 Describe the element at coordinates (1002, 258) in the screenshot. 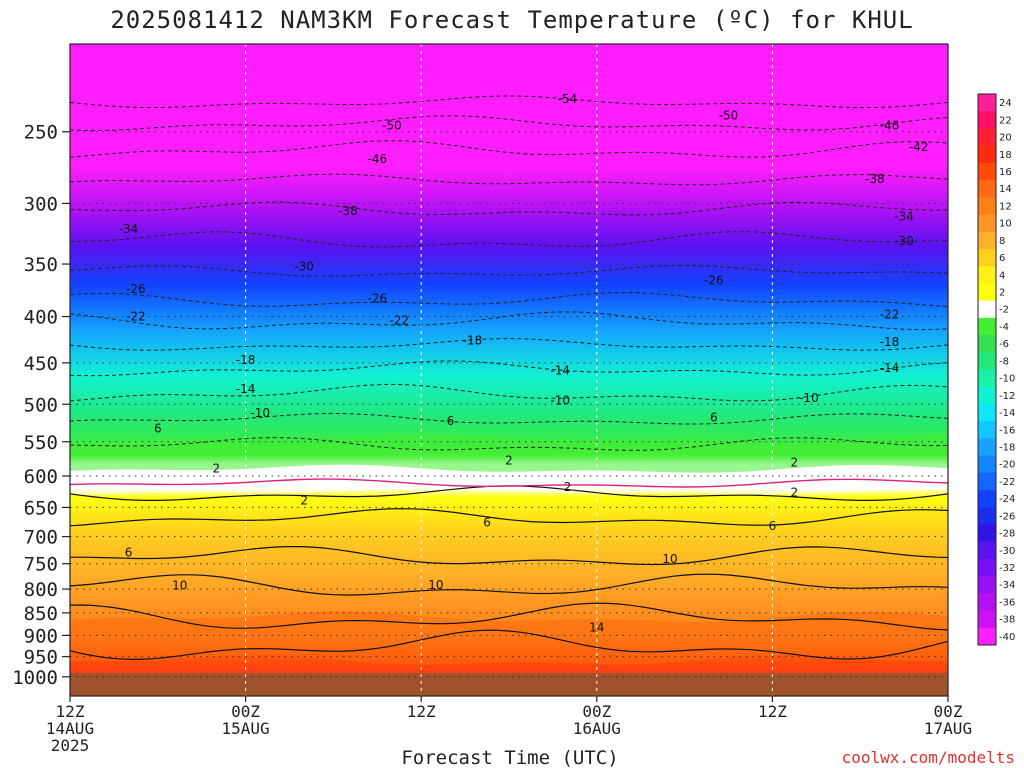

I see `colorbar-label: 6` at that location.